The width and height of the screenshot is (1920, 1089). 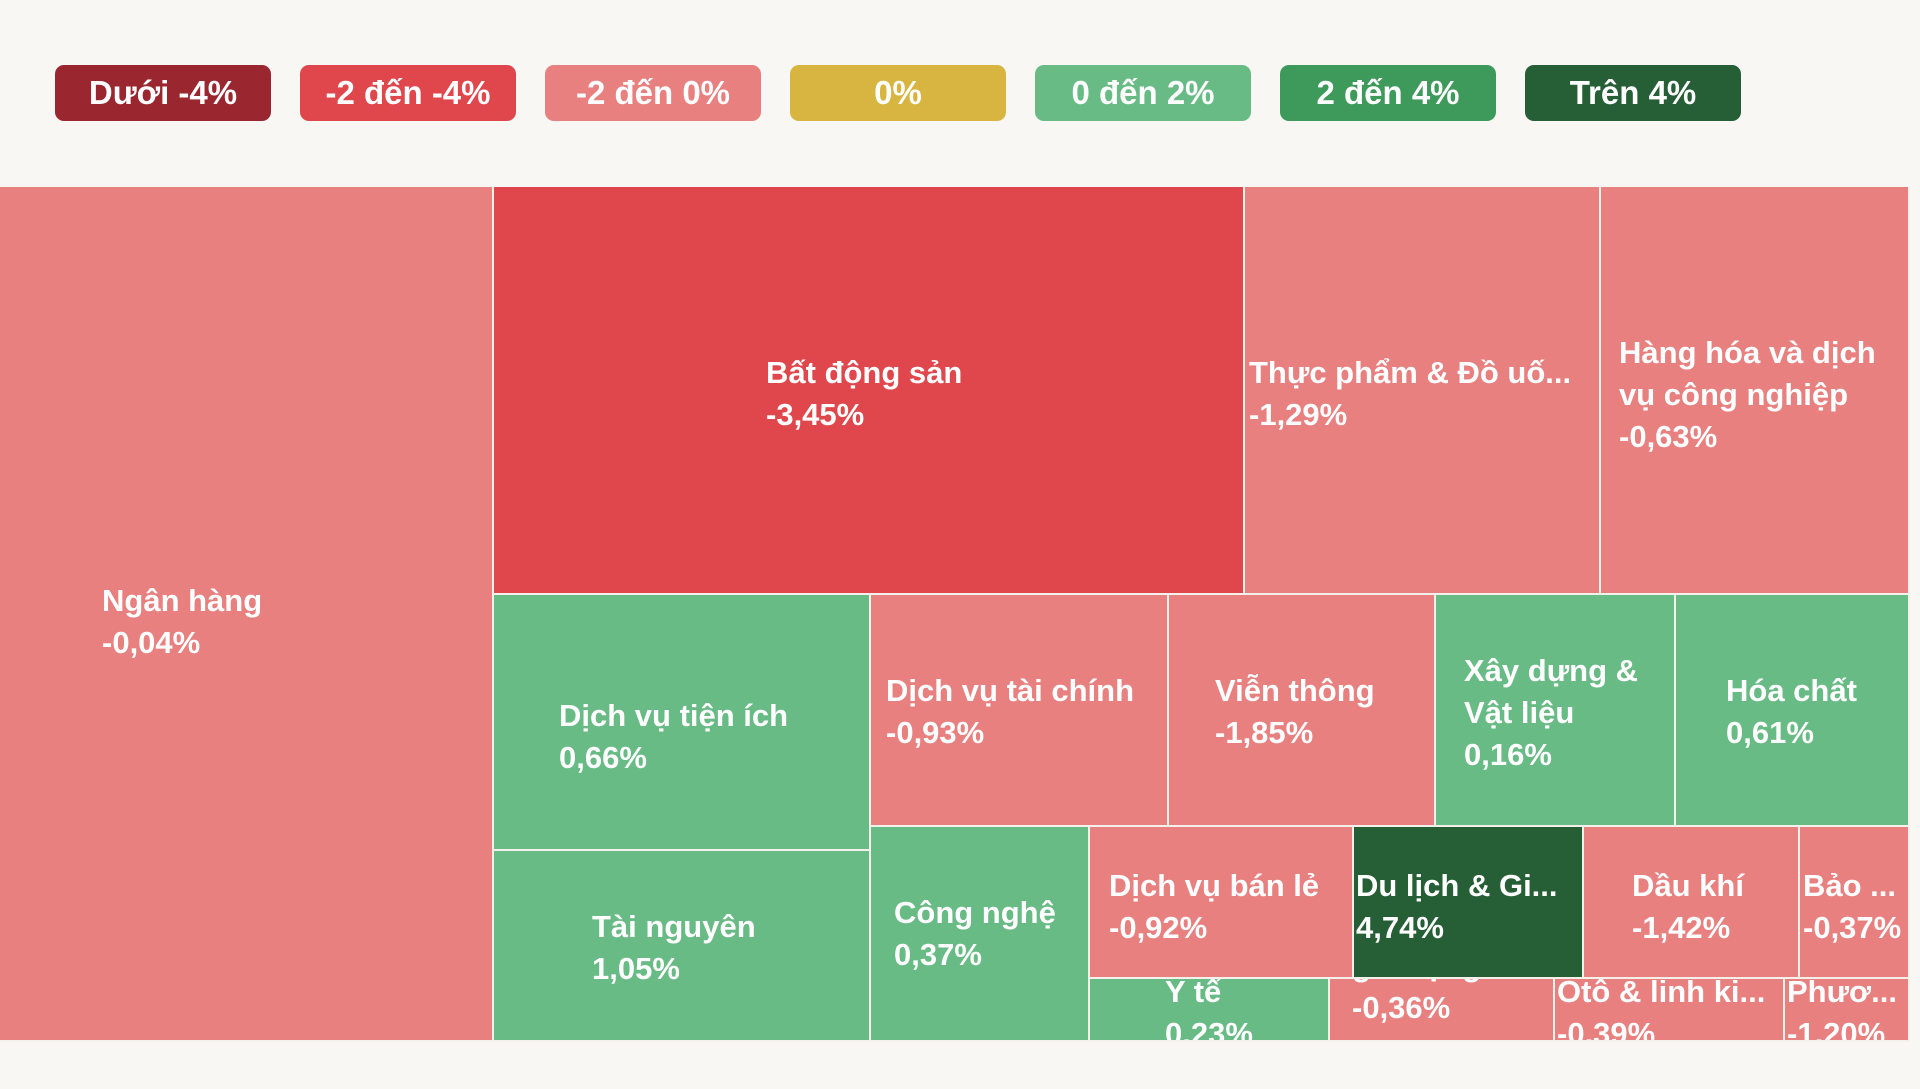 I want to click on treemap-tile: Bảo ... -0,37%, so click(x=1855, y=903).